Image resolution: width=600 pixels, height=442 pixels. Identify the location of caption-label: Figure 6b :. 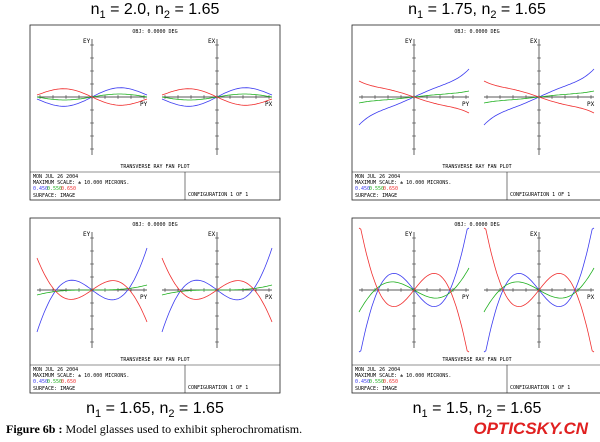
(34, 429).